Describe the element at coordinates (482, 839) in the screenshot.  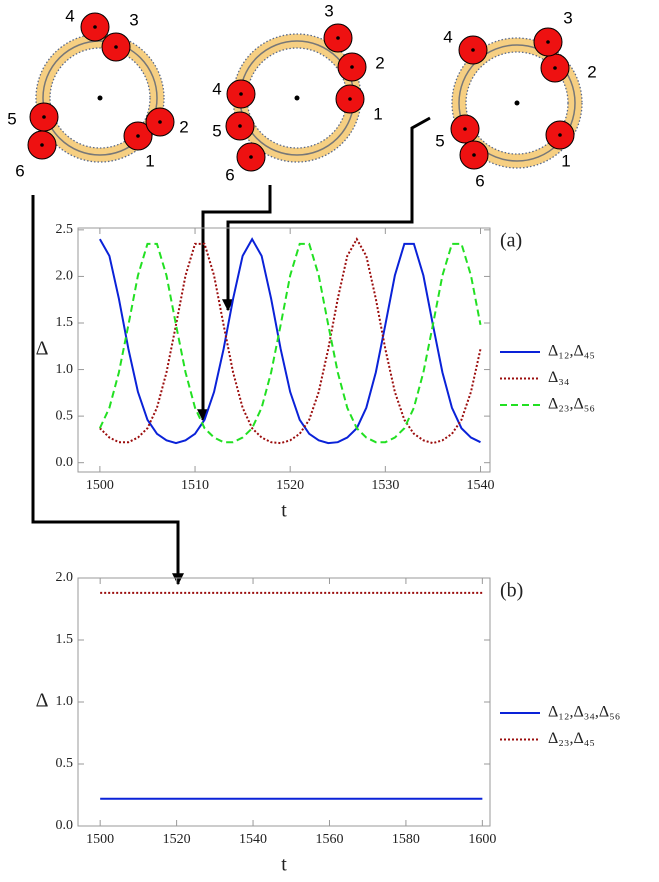
I see `x-tick-label: 1600` at that location.